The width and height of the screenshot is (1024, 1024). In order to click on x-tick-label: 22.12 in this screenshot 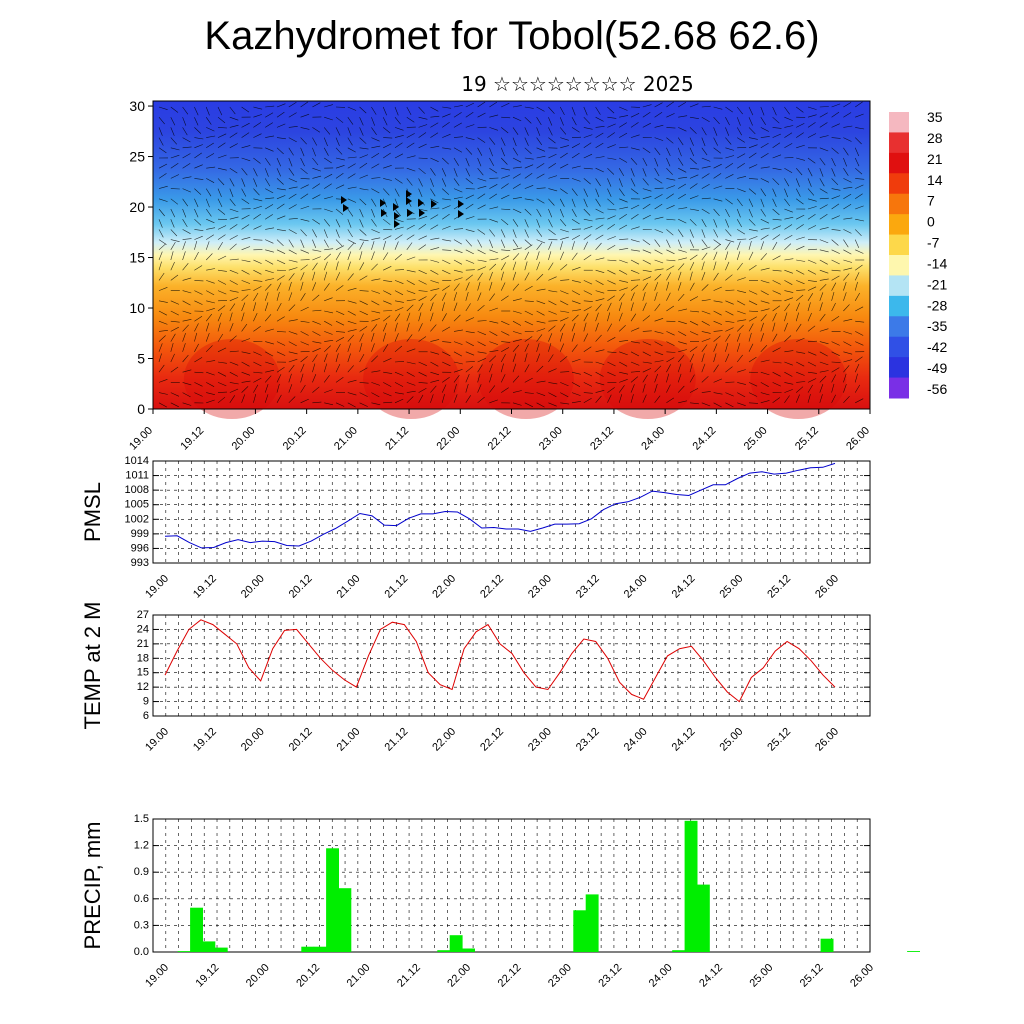, I will do `click(492, 587)`.